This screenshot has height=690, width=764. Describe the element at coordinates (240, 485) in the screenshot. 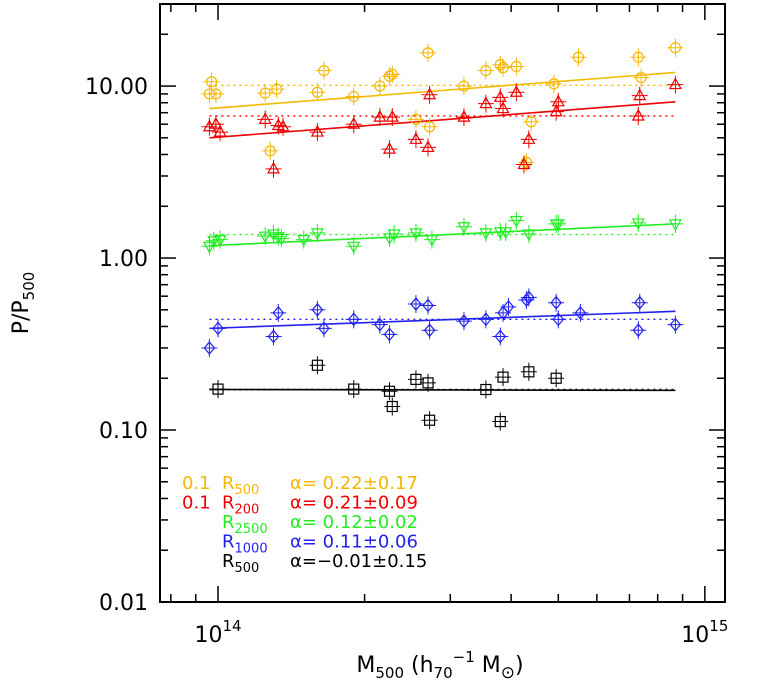

I see `orange-legend-radius: R500` at that location.